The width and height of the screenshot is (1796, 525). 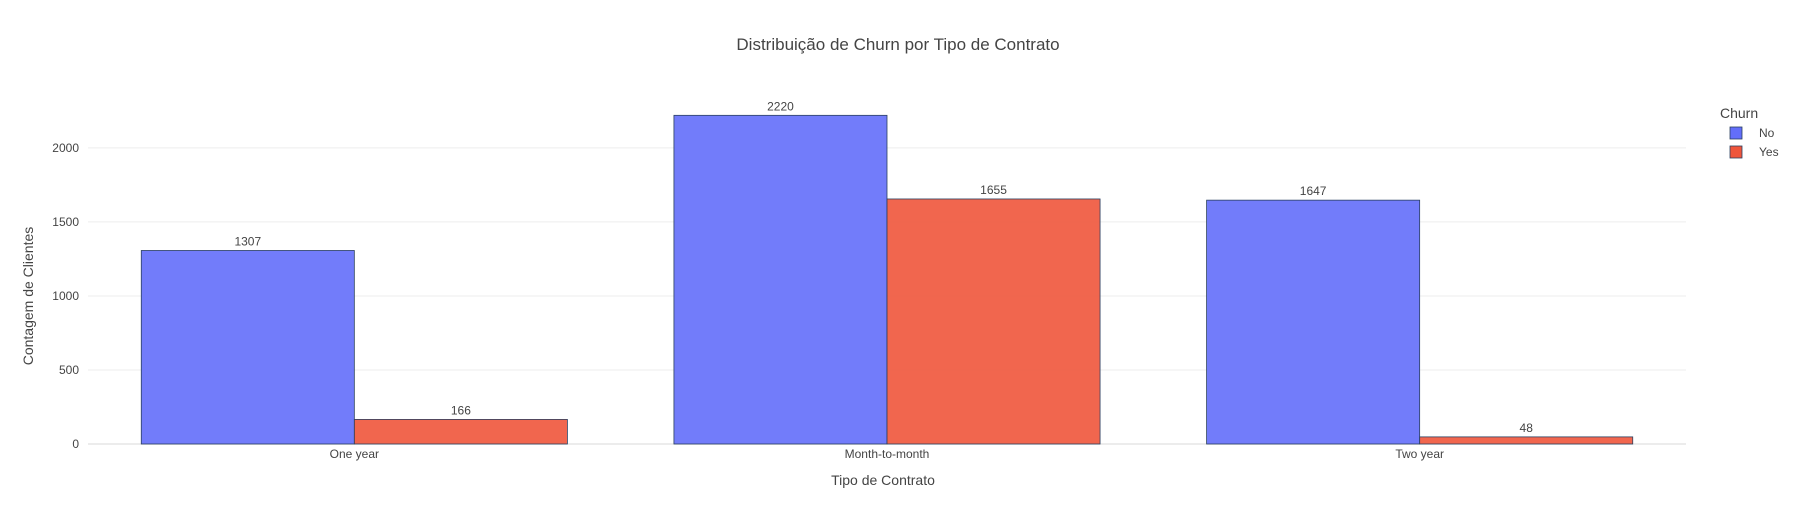 I want to click on y-axis-ticks: 0 500 1000 1500 2000, so click(x=65, y=296).